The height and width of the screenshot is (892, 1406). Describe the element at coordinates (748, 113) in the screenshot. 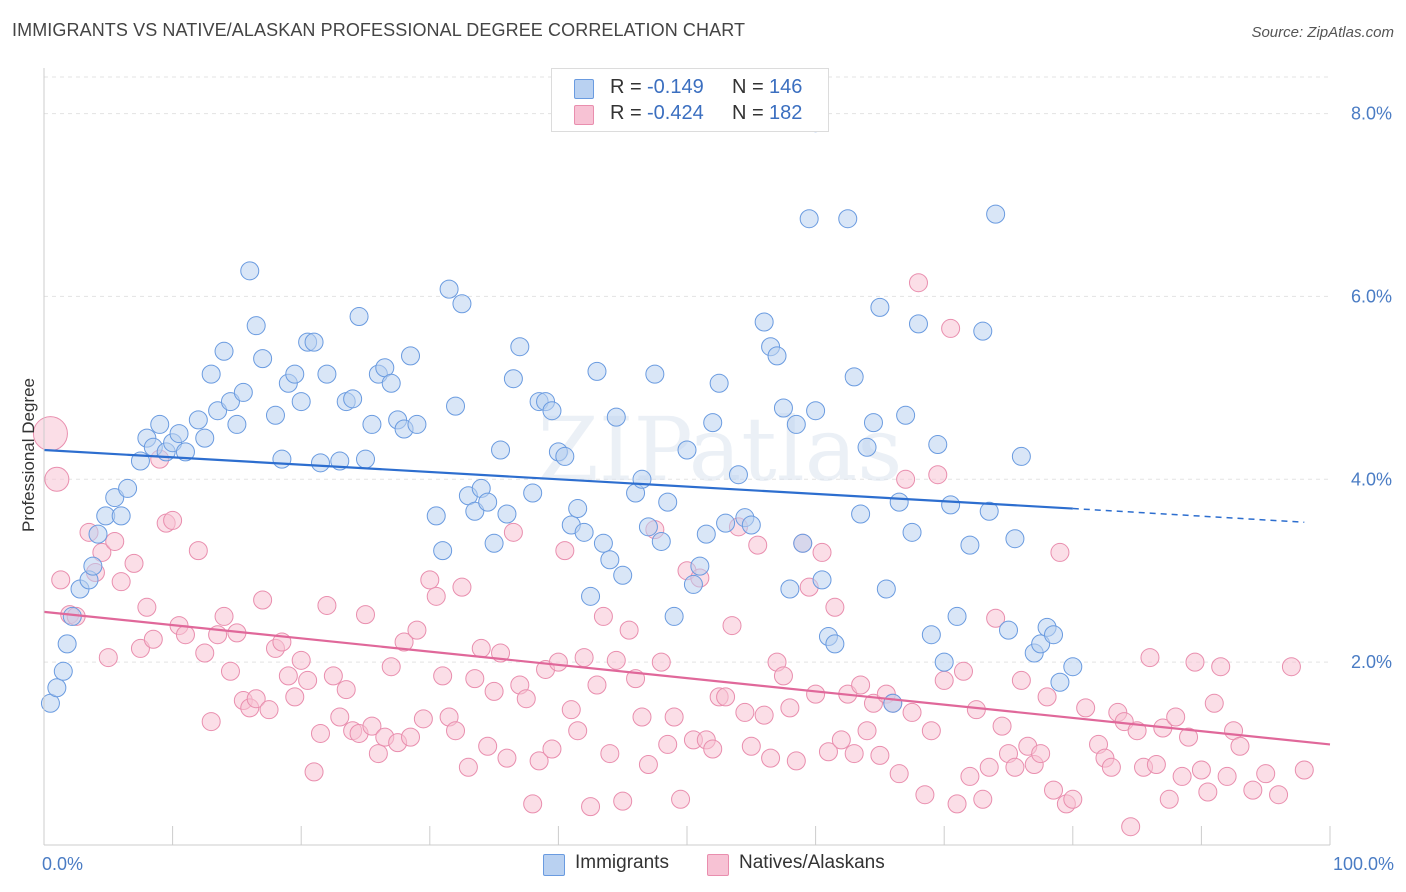

I see `n-label: N =` at that location.